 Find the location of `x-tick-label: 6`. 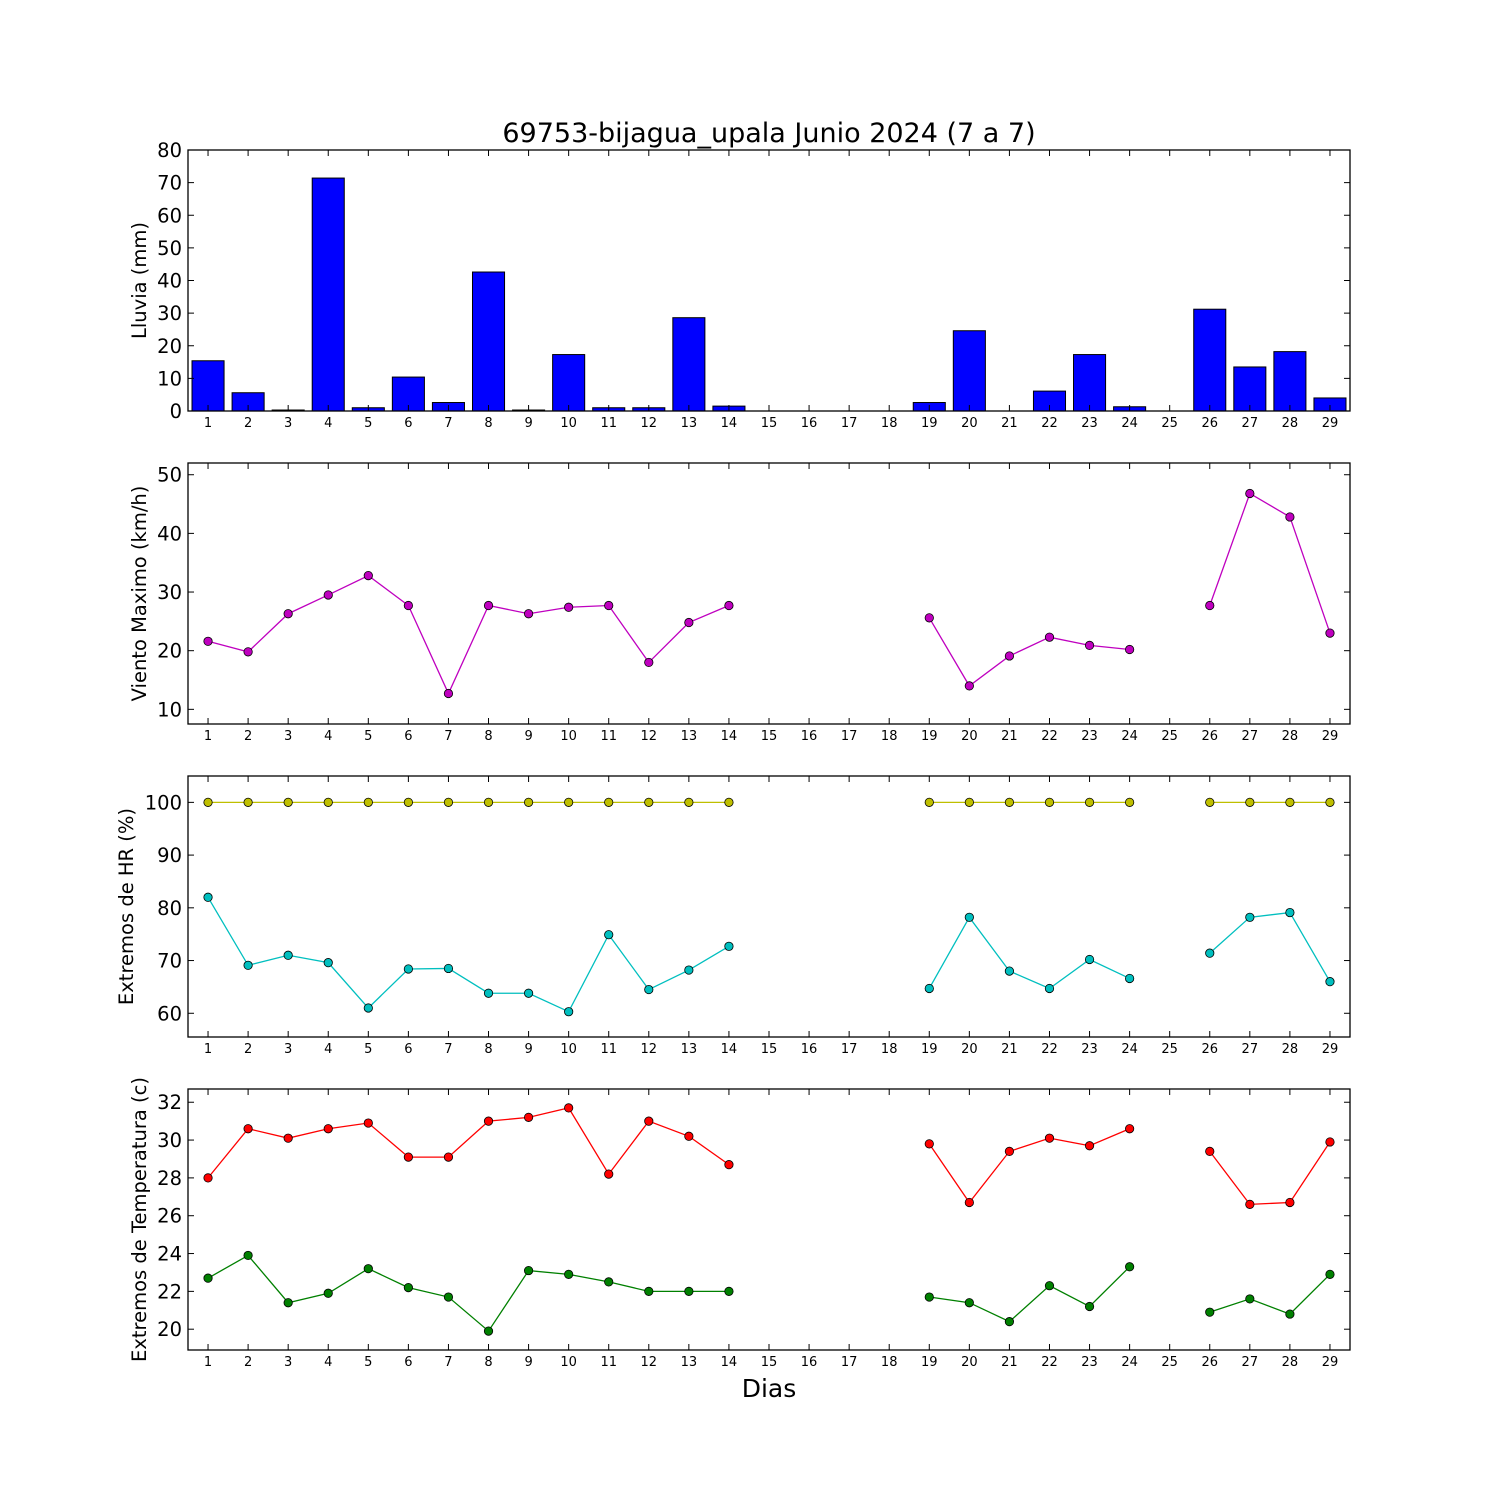

x-tick-label: 6 is located at coordinates (408, 1362).